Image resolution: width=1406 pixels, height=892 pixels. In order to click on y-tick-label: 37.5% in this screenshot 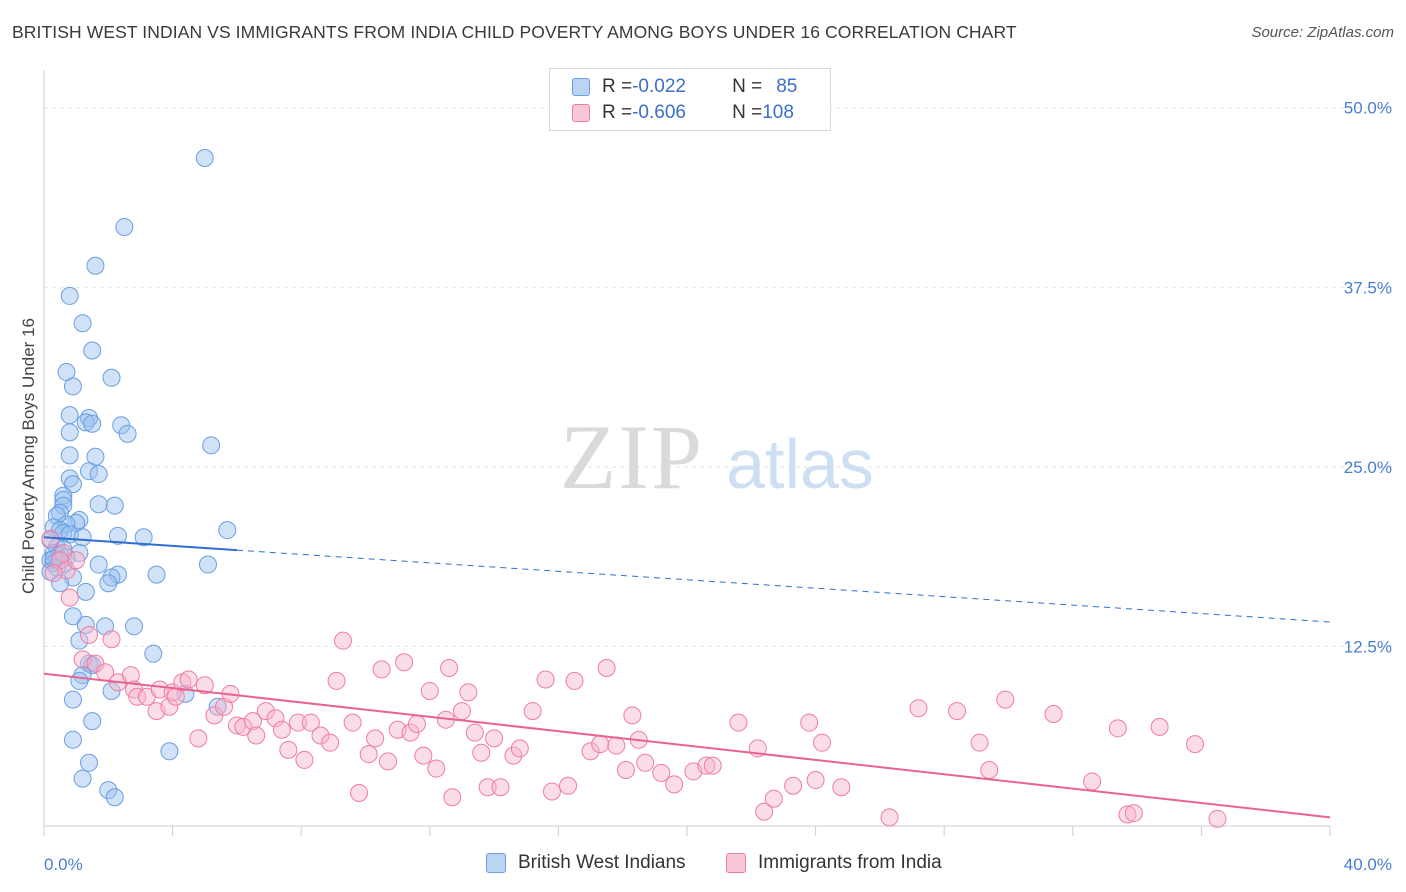, I will do `click(1368, 287)`.